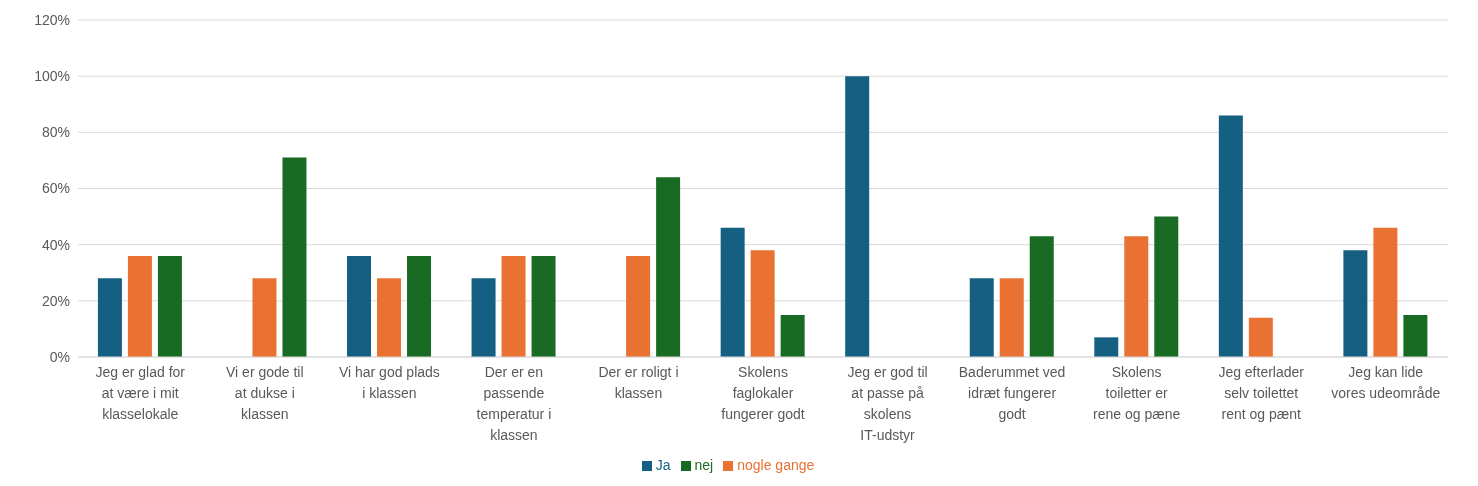  I want to click on y-tick-label: 60%, so click(55, 188).